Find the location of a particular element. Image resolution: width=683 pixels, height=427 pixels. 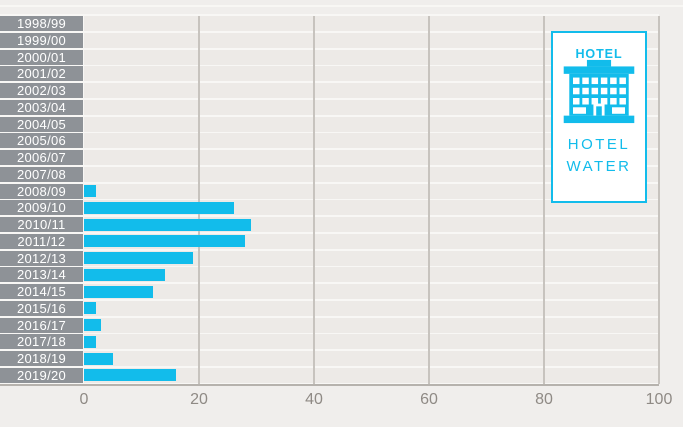

badge-label-line2: WATER is located at coordinates (599, 166).